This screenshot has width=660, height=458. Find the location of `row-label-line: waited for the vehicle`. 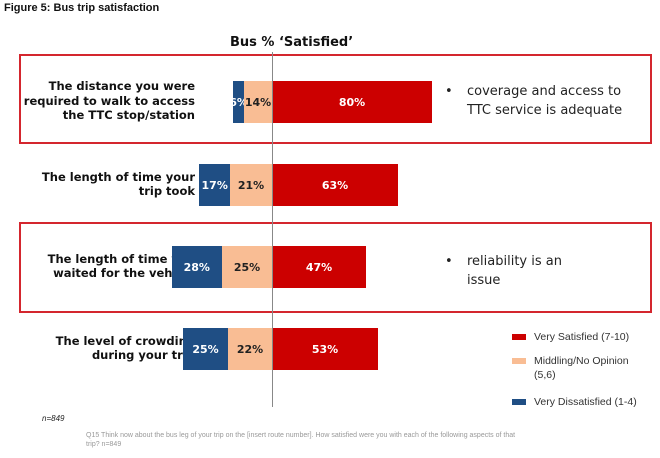

row-label-line: waited for the vehicle is located at coordinates (124, 273).